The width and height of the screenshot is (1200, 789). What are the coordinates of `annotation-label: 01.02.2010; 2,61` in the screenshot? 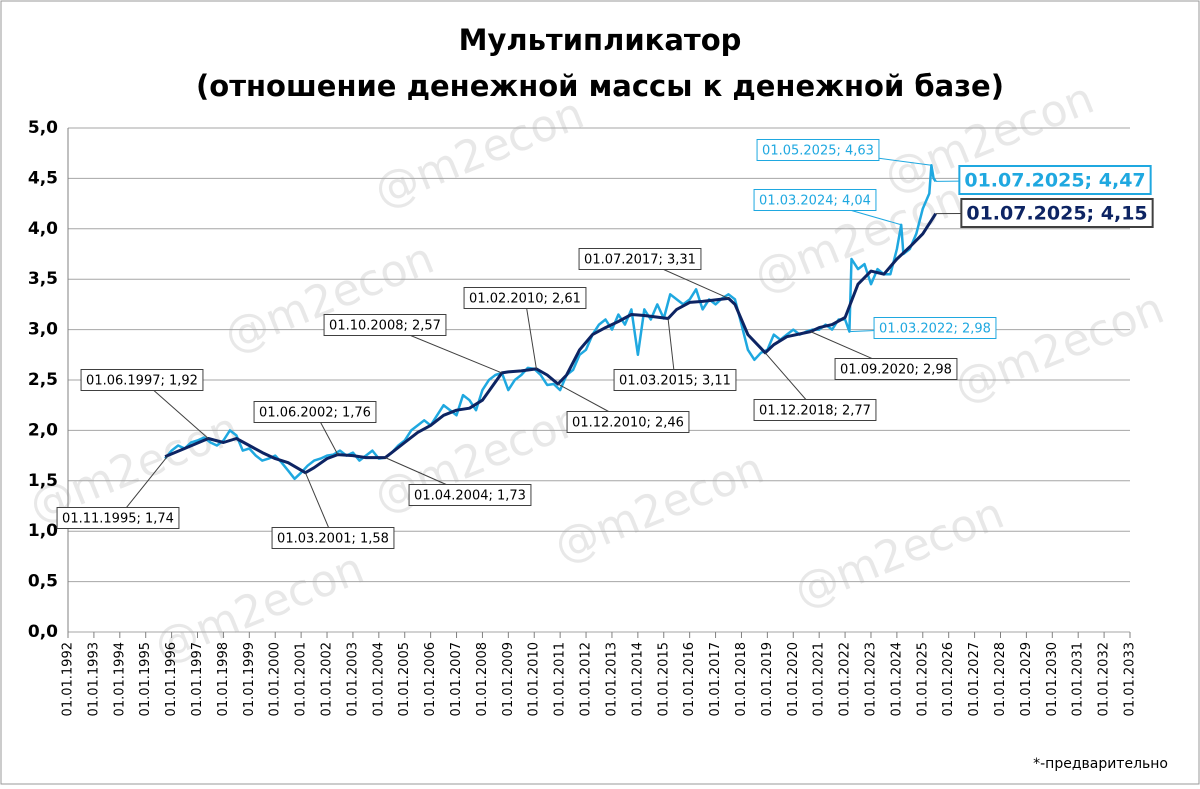 It's located at (525, 299).